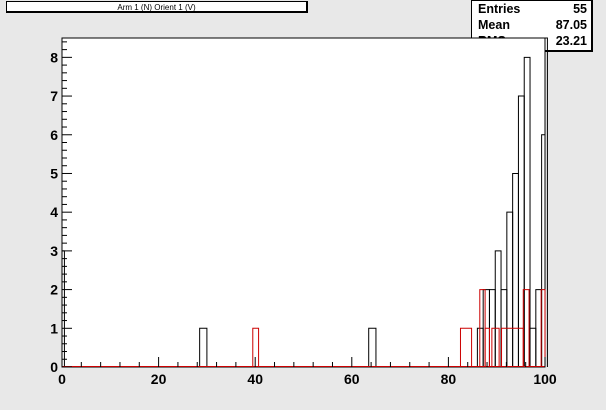 This screenshot has height=410, width=606. Describe the element at coordinates (54, 135) in the screenshot. I see `y-tick-label: 6` at that location.